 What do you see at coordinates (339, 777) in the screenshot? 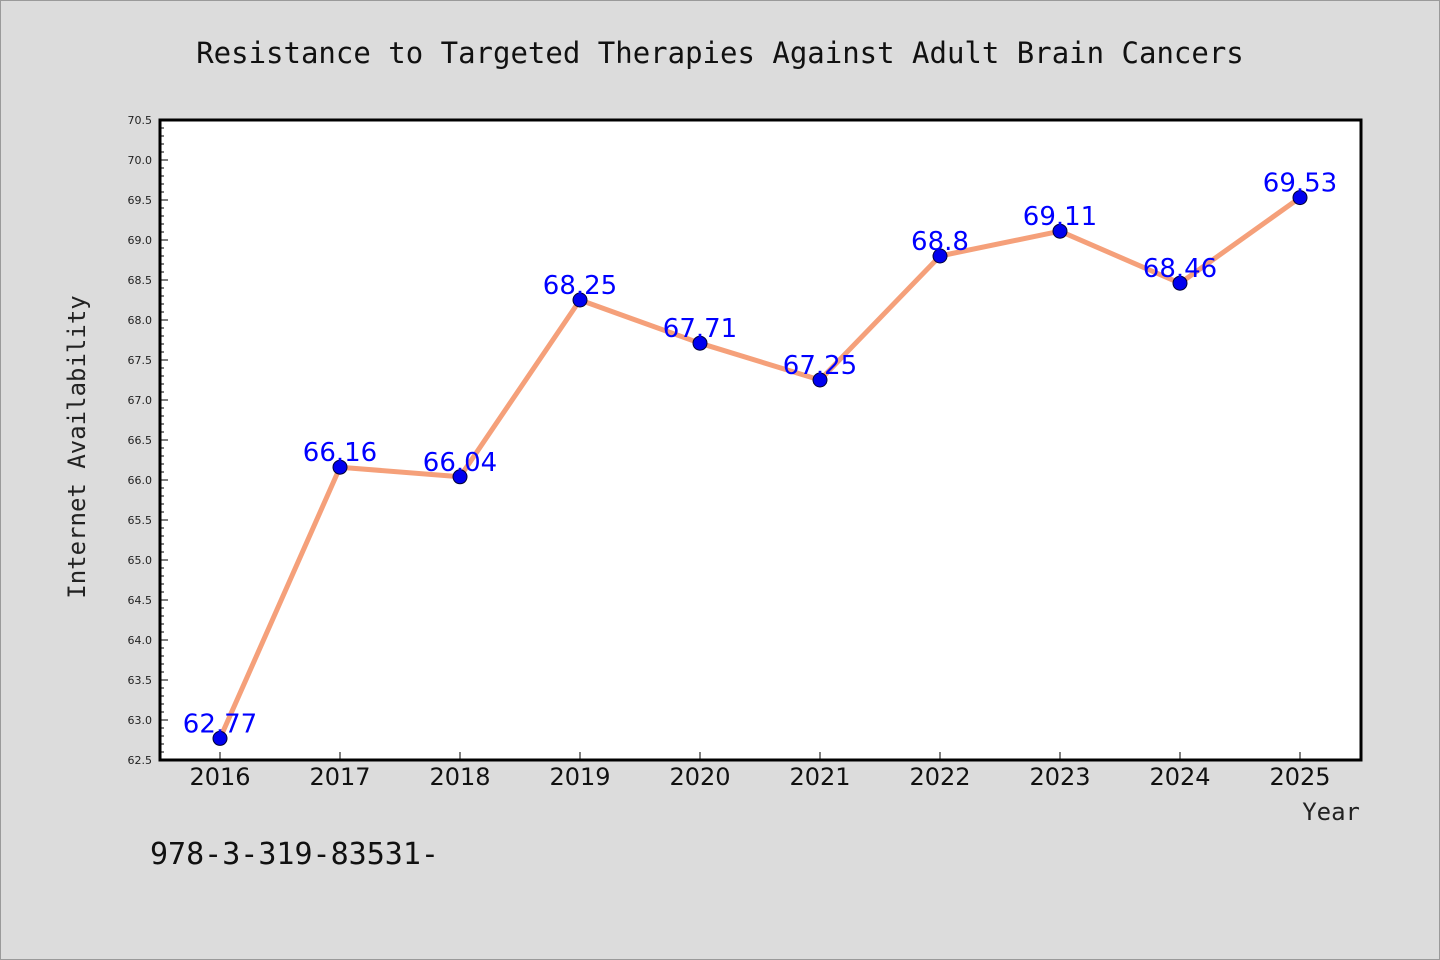
I see `x-tick-label: 2017` at bounding box center [339, 777].